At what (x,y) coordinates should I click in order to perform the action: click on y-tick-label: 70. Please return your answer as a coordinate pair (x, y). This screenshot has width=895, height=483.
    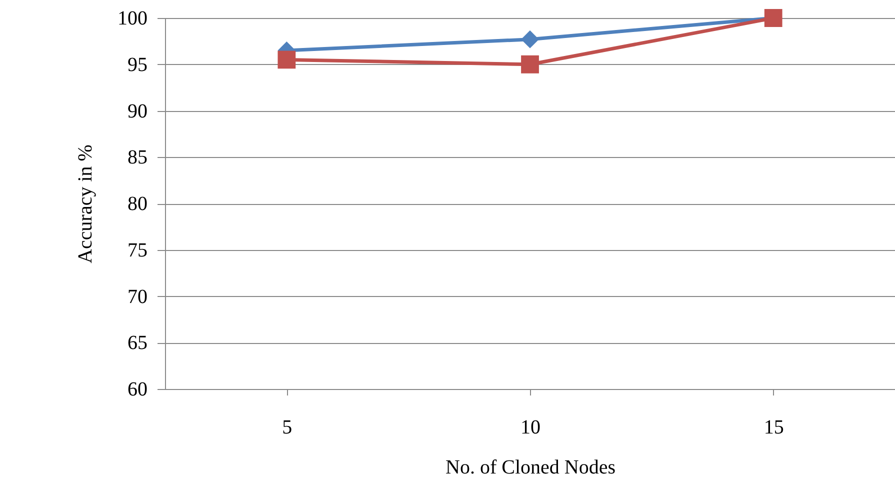
    Looking at the image, I should click on (138, 297).